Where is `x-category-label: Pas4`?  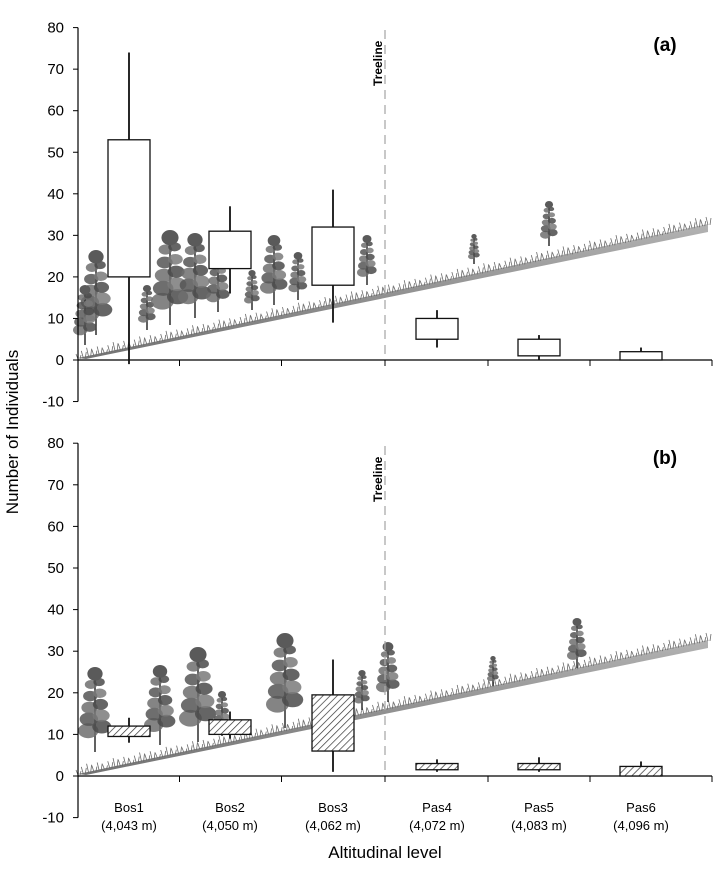
x-category-label: Pas4 is located at coordinates (437, 807).